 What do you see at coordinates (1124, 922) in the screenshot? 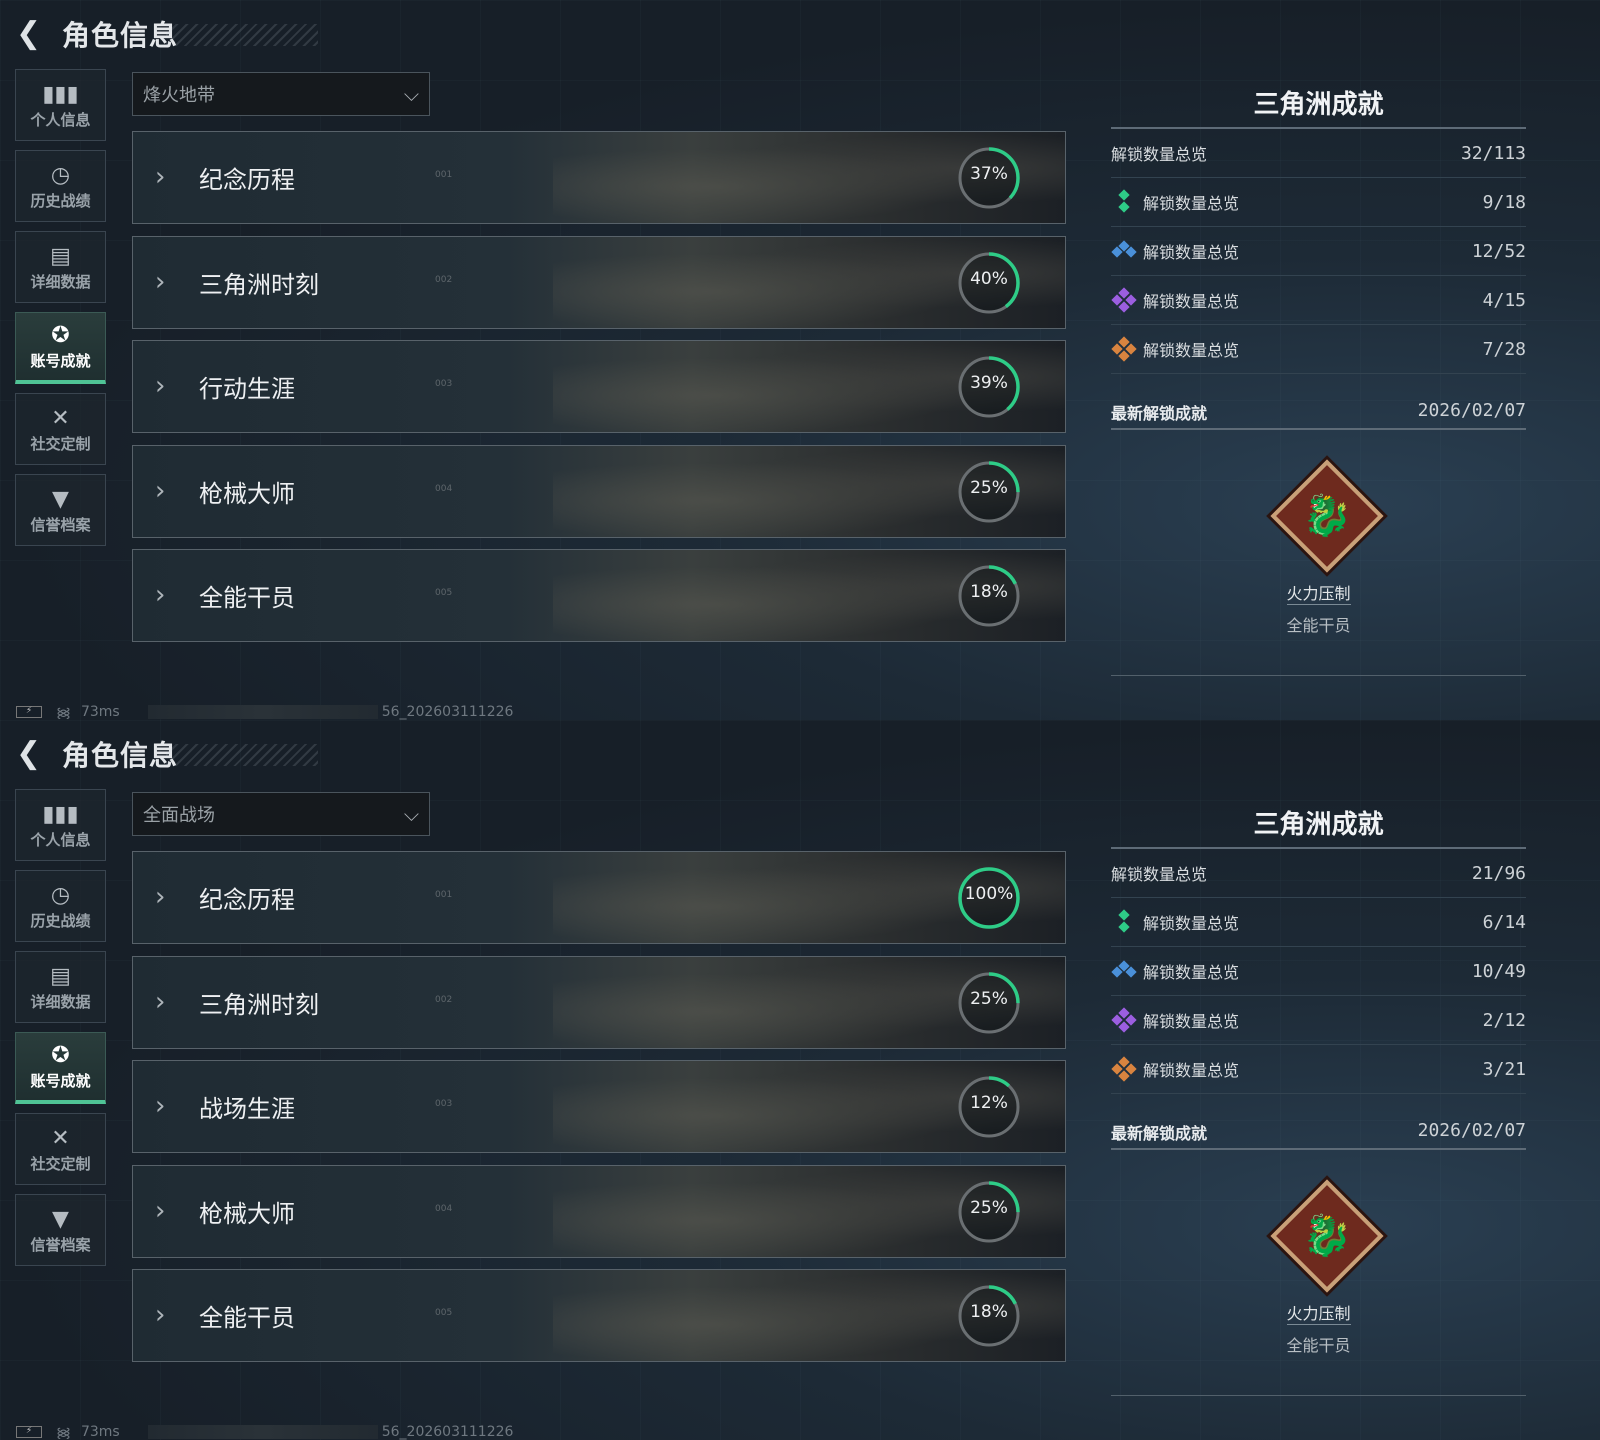
I see `green-gem-icon` at bounding box center [1124, 922].